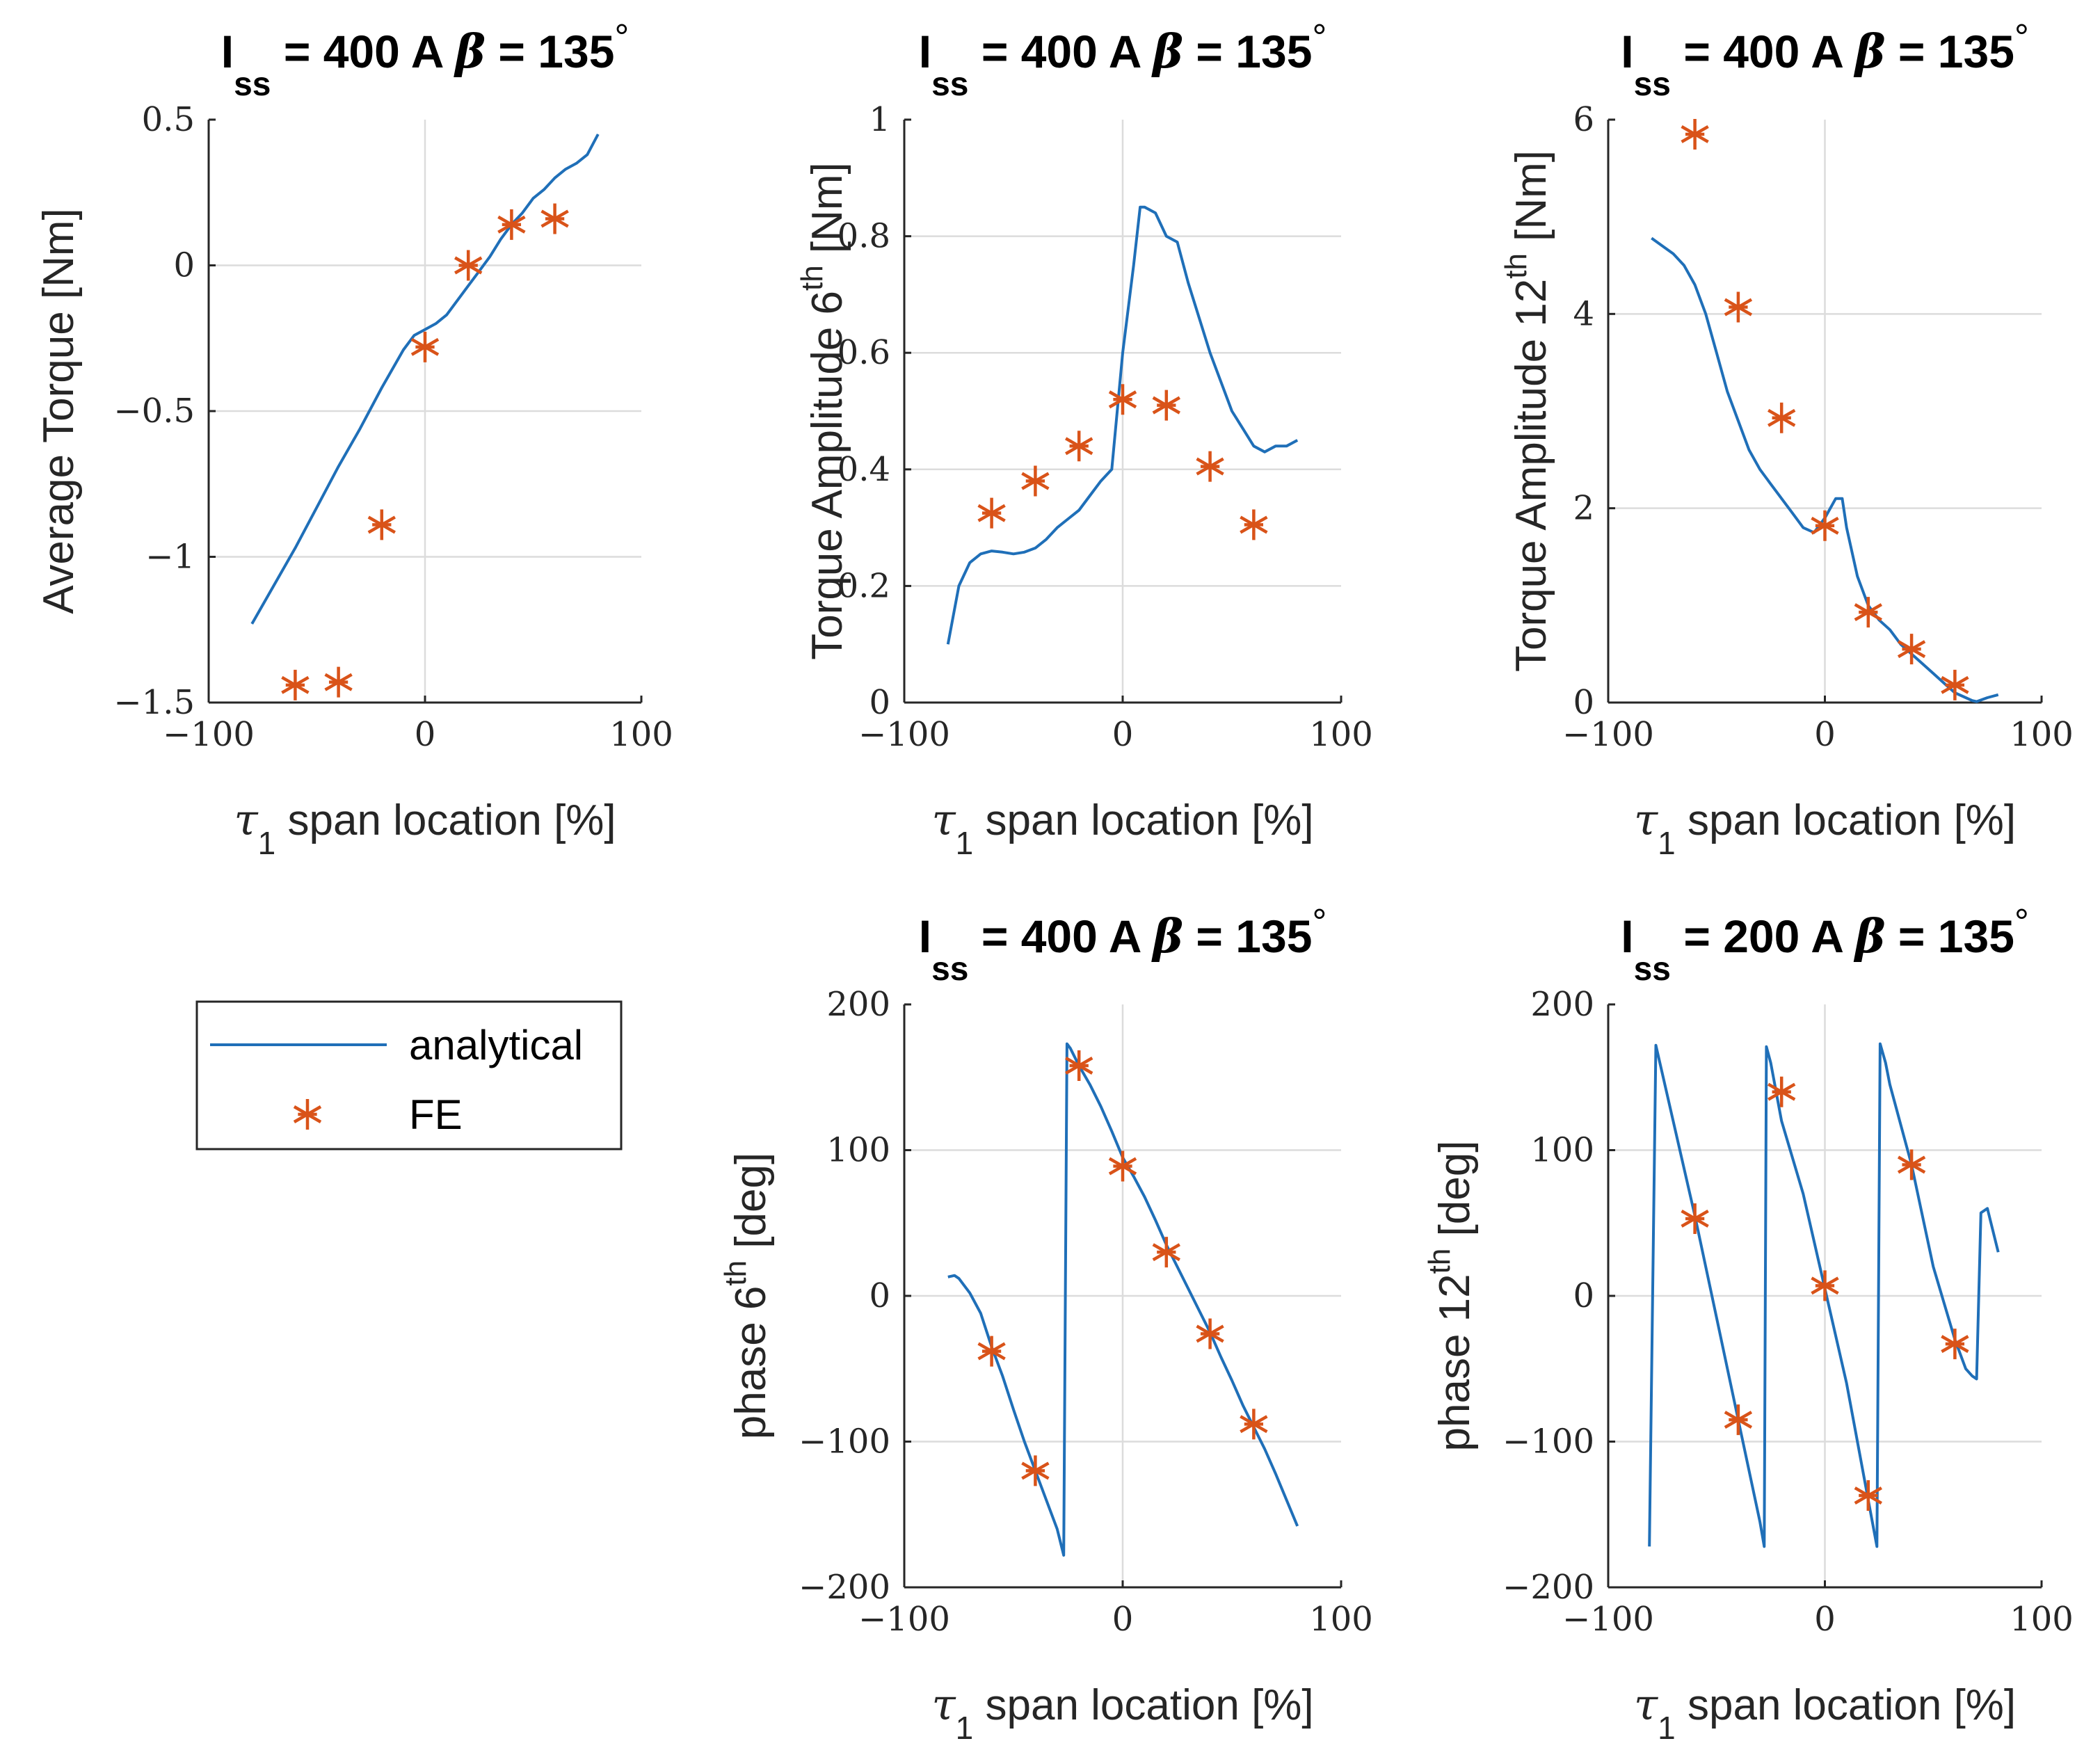 This screenshot has width=2100, height=1748. I want to click on y-tick-label: 0.4, so click(863, 469).